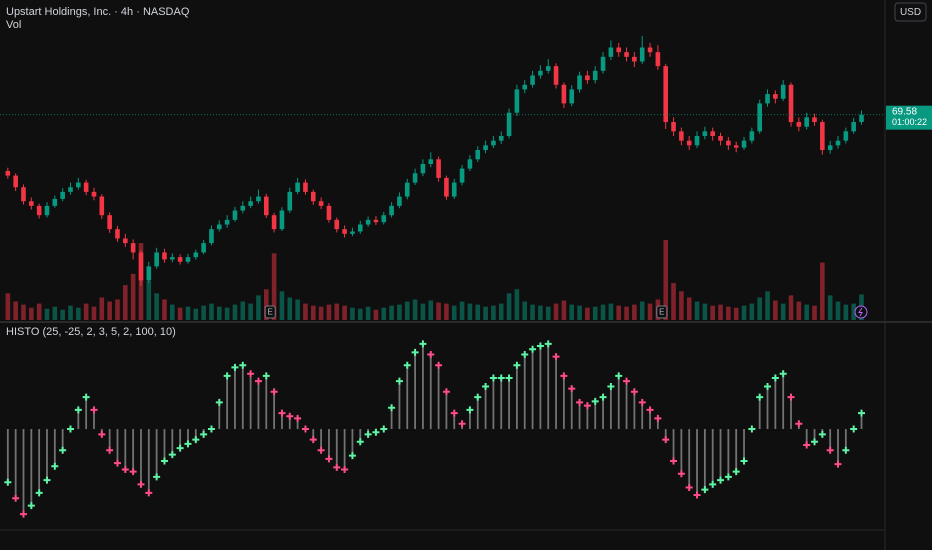 This screenshot has height=550, width=932. What do you see at coordinates (860, 312) in the screenshot?
I see `alert-bolt` at bounding box center [860, 312].